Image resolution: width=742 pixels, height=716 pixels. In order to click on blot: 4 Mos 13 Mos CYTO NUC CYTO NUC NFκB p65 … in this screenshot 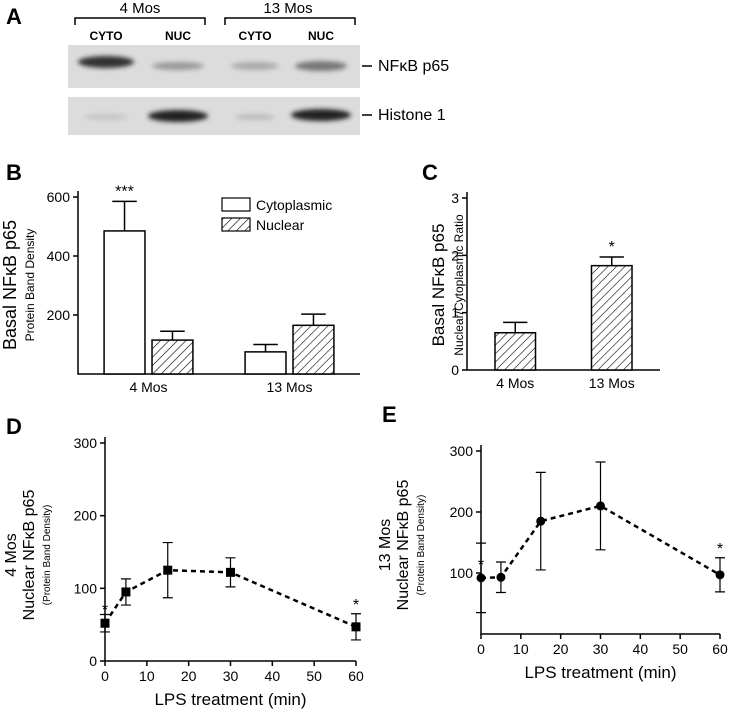, I will do `click(258, 67)`.